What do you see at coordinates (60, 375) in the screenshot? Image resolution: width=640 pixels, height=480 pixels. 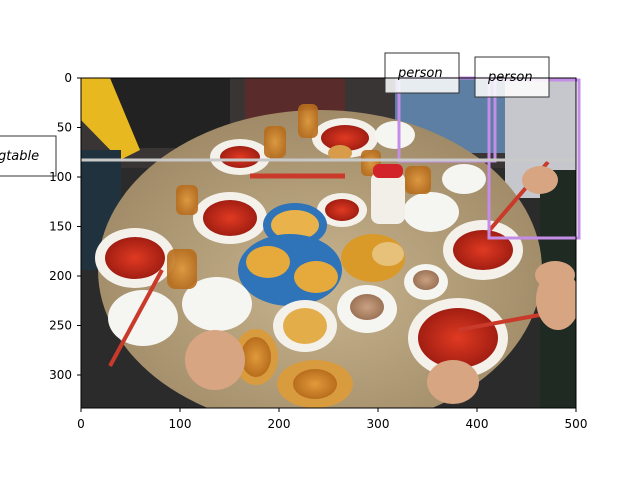 I see `y-tick-label: 300` at bounding box center [60, 375].